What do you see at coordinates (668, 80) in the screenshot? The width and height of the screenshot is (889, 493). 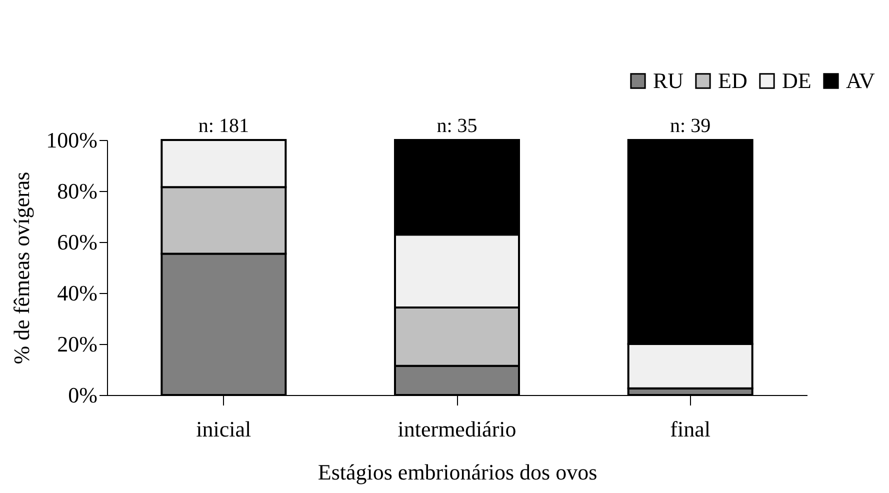 I see `legend-label: RU` at bounding box center [668, 80].